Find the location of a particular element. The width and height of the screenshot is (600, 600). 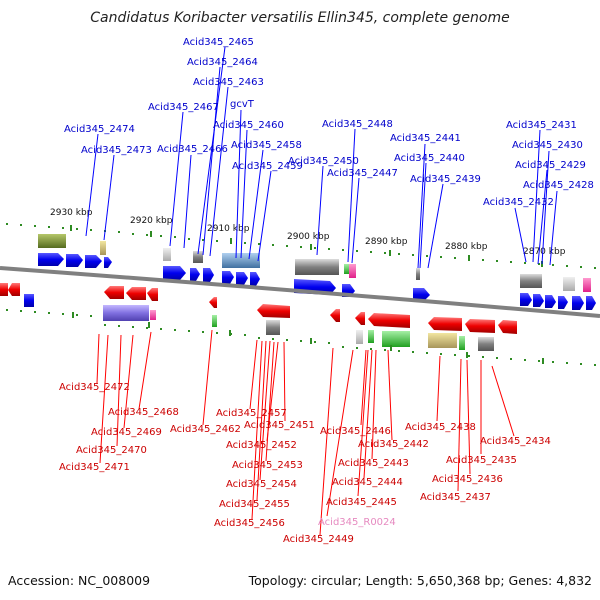

gene-label: Acid345_2446 is located at coordinates (355, 431).